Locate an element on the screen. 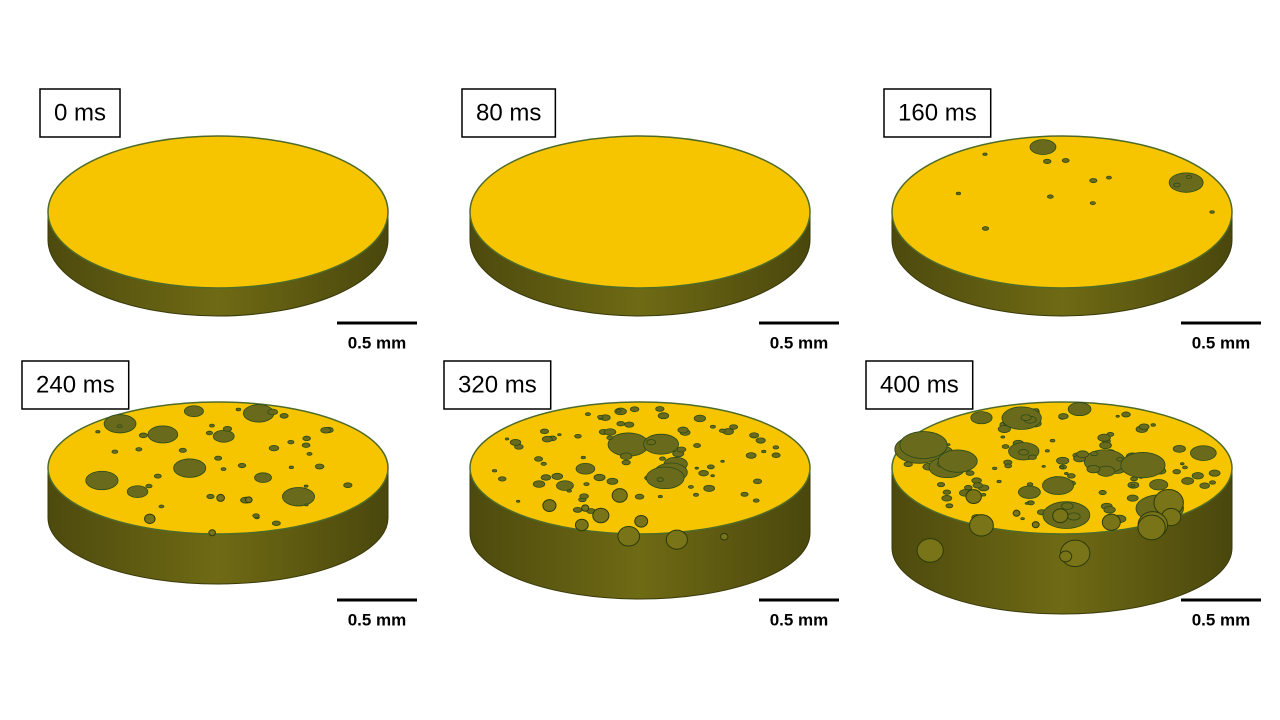  panel: 240 ms 0.5 mm is located at coordinates (219, 494).